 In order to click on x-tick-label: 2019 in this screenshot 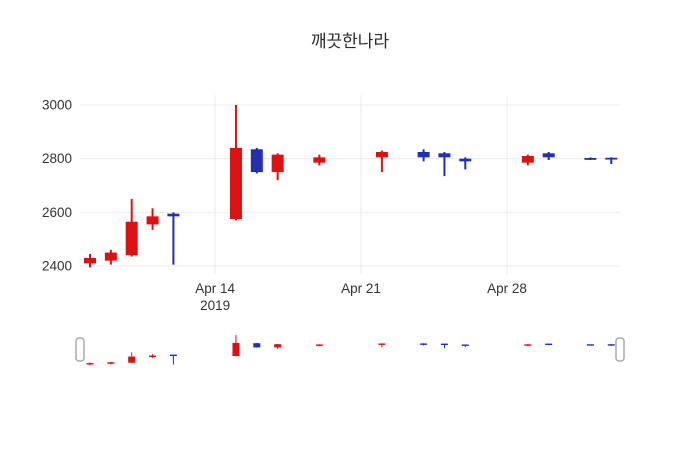, I will do `click(215, 305)`.